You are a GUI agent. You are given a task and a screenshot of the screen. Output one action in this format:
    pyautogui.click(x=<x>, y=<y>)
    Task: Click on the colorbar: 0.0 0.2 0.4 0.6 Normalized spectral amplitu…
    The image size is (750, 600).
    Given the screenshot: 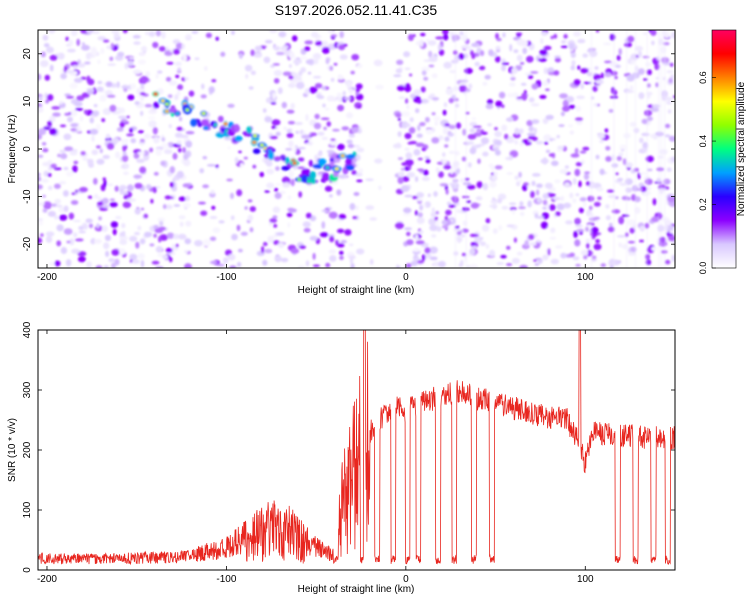 What is the action you would take?
    pyautogui.click(x=722, y=151)
    